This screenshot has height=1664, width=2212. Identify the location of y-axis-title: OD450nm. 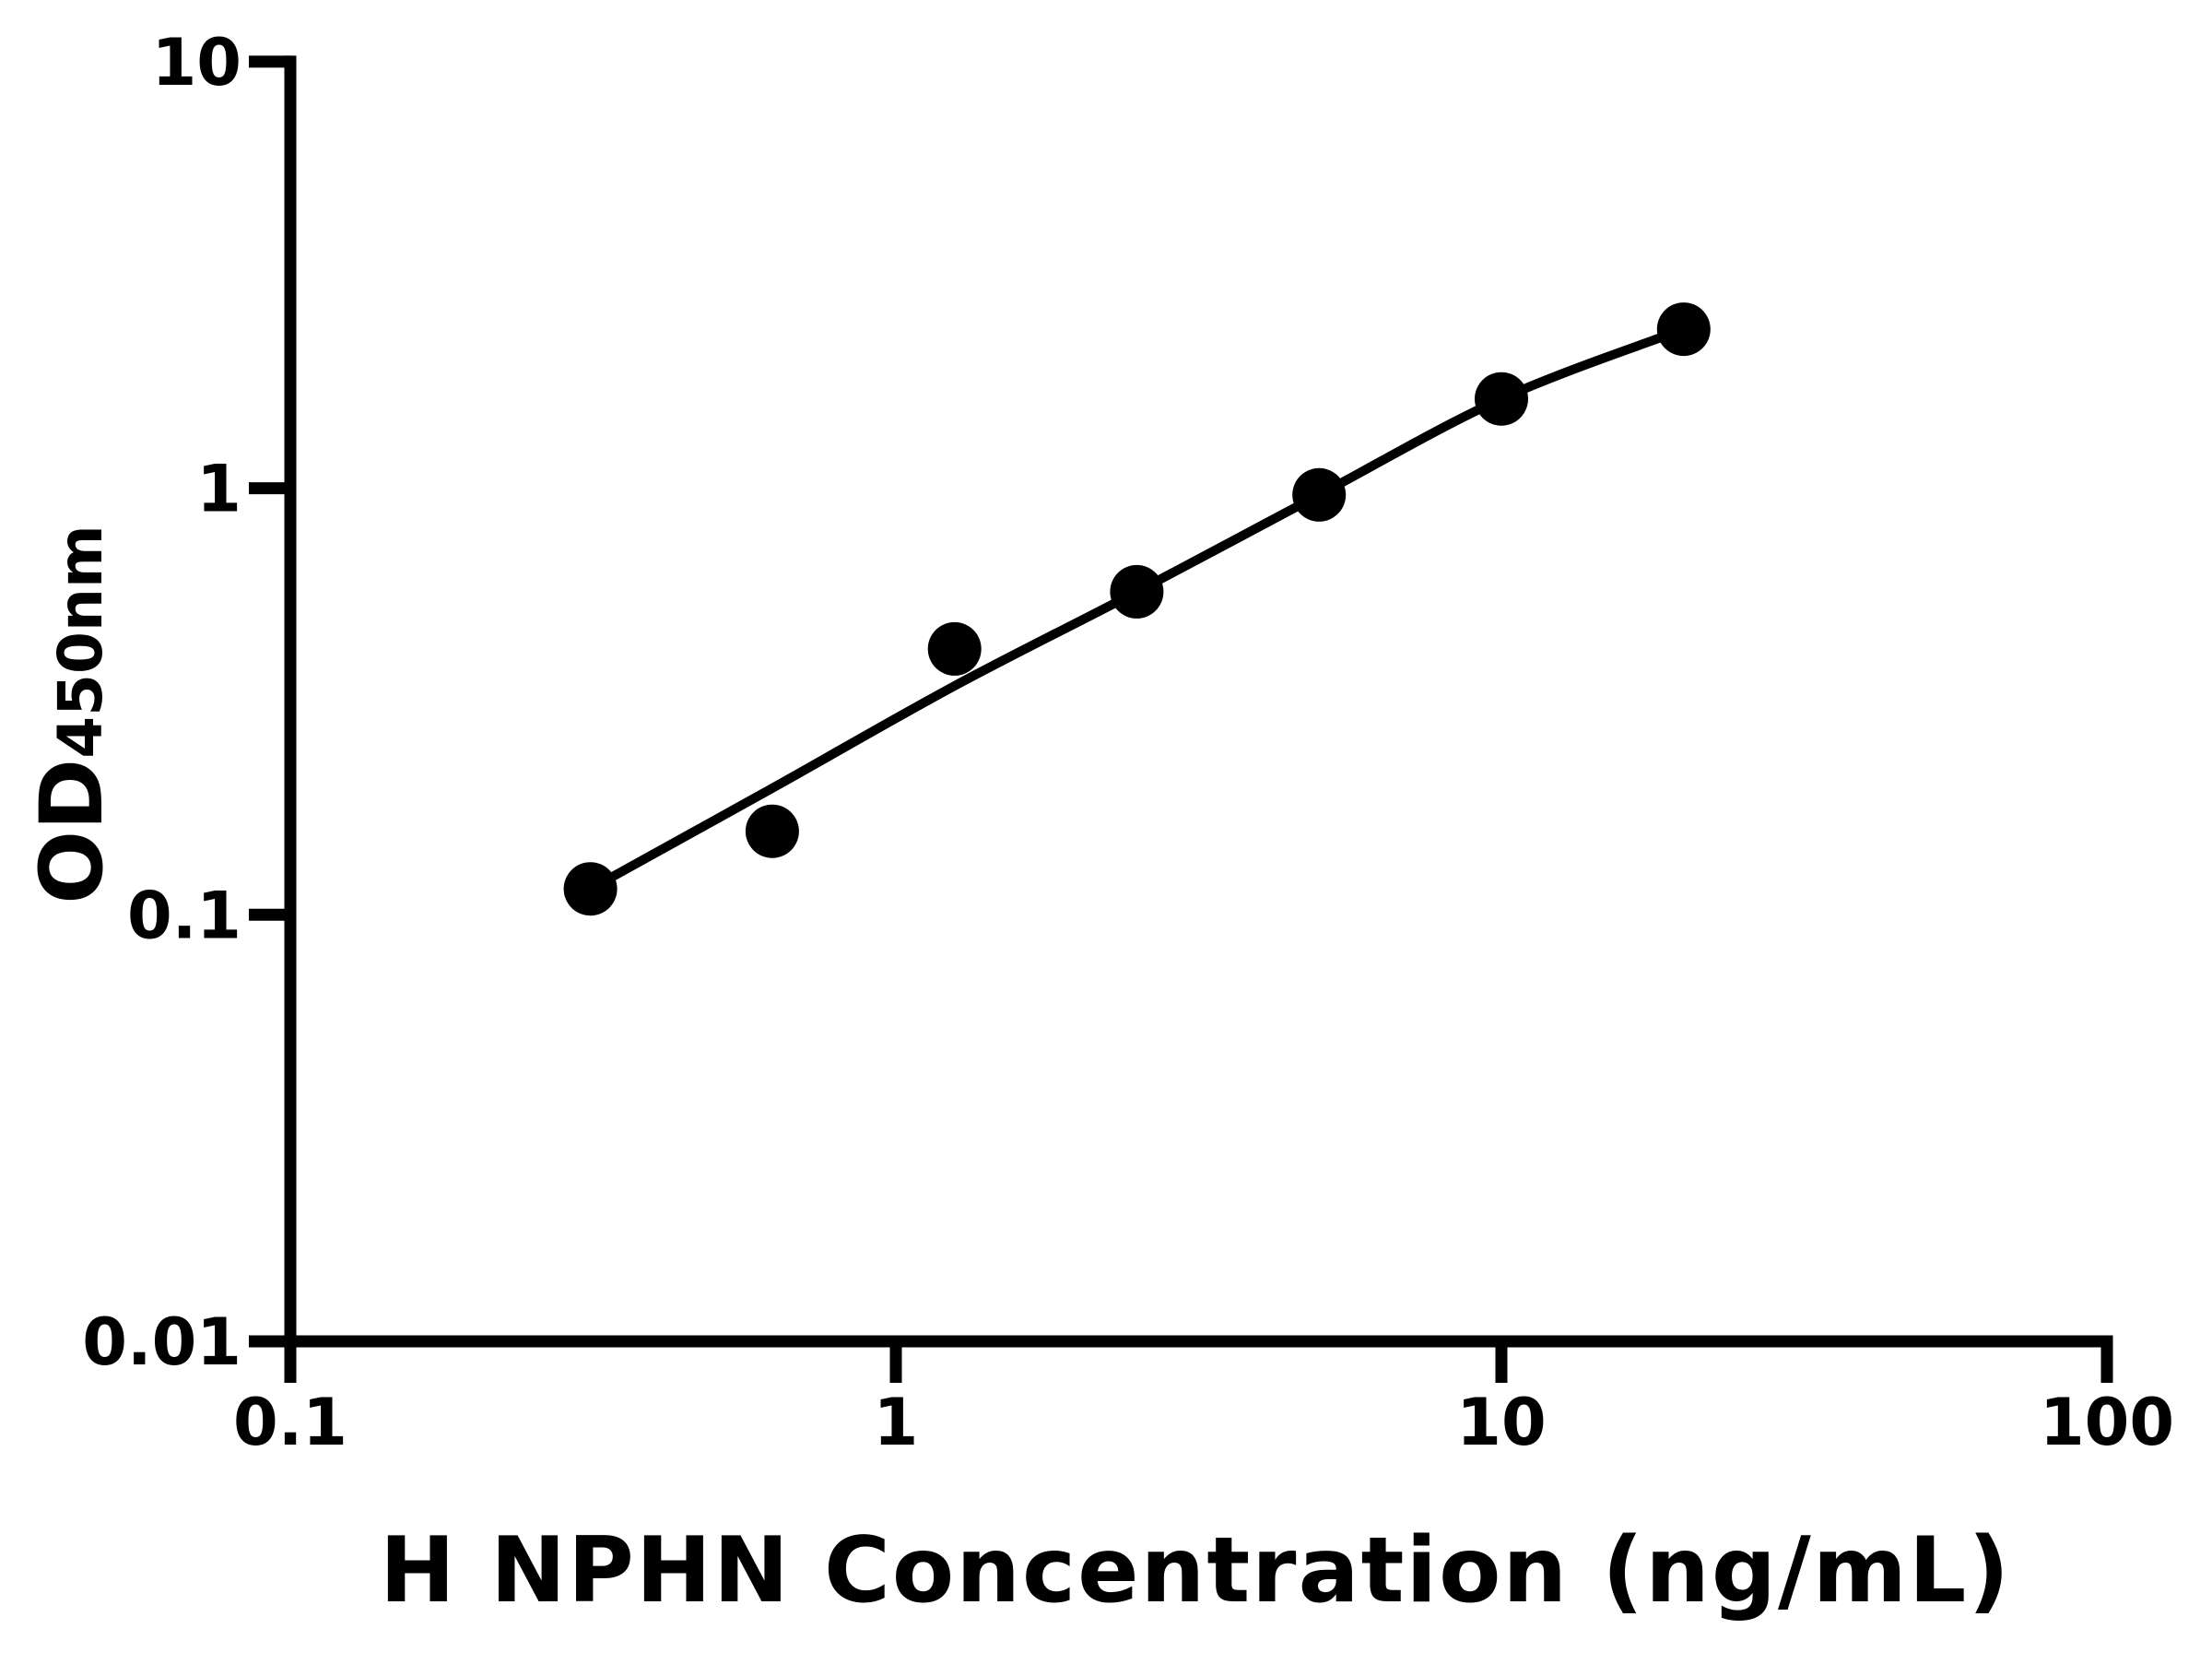
(72, 714).